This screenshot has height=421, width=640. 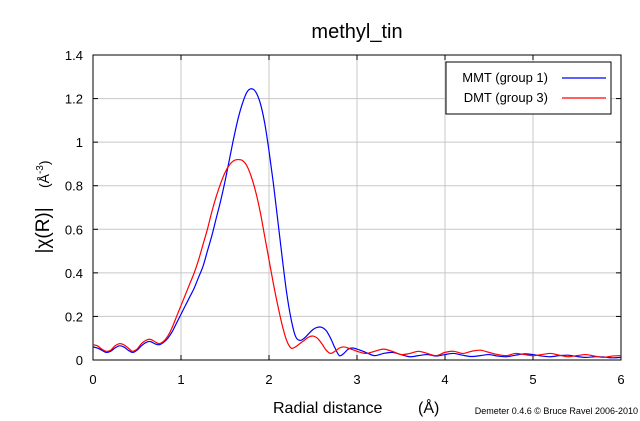 I want to click on legend-box, so click(x=528, y=88).